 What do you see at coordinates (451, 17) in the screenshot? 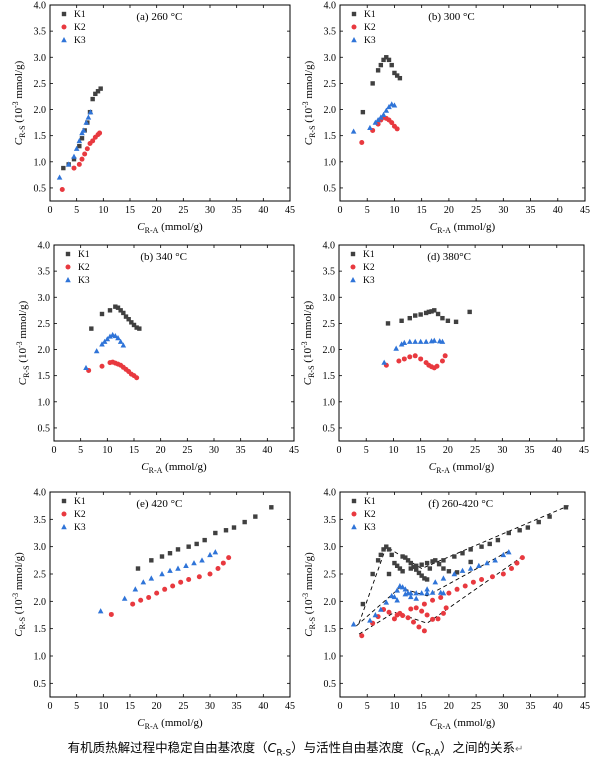
I see `panel-label: (b) 300 °C` at bounding box center [451, 17].